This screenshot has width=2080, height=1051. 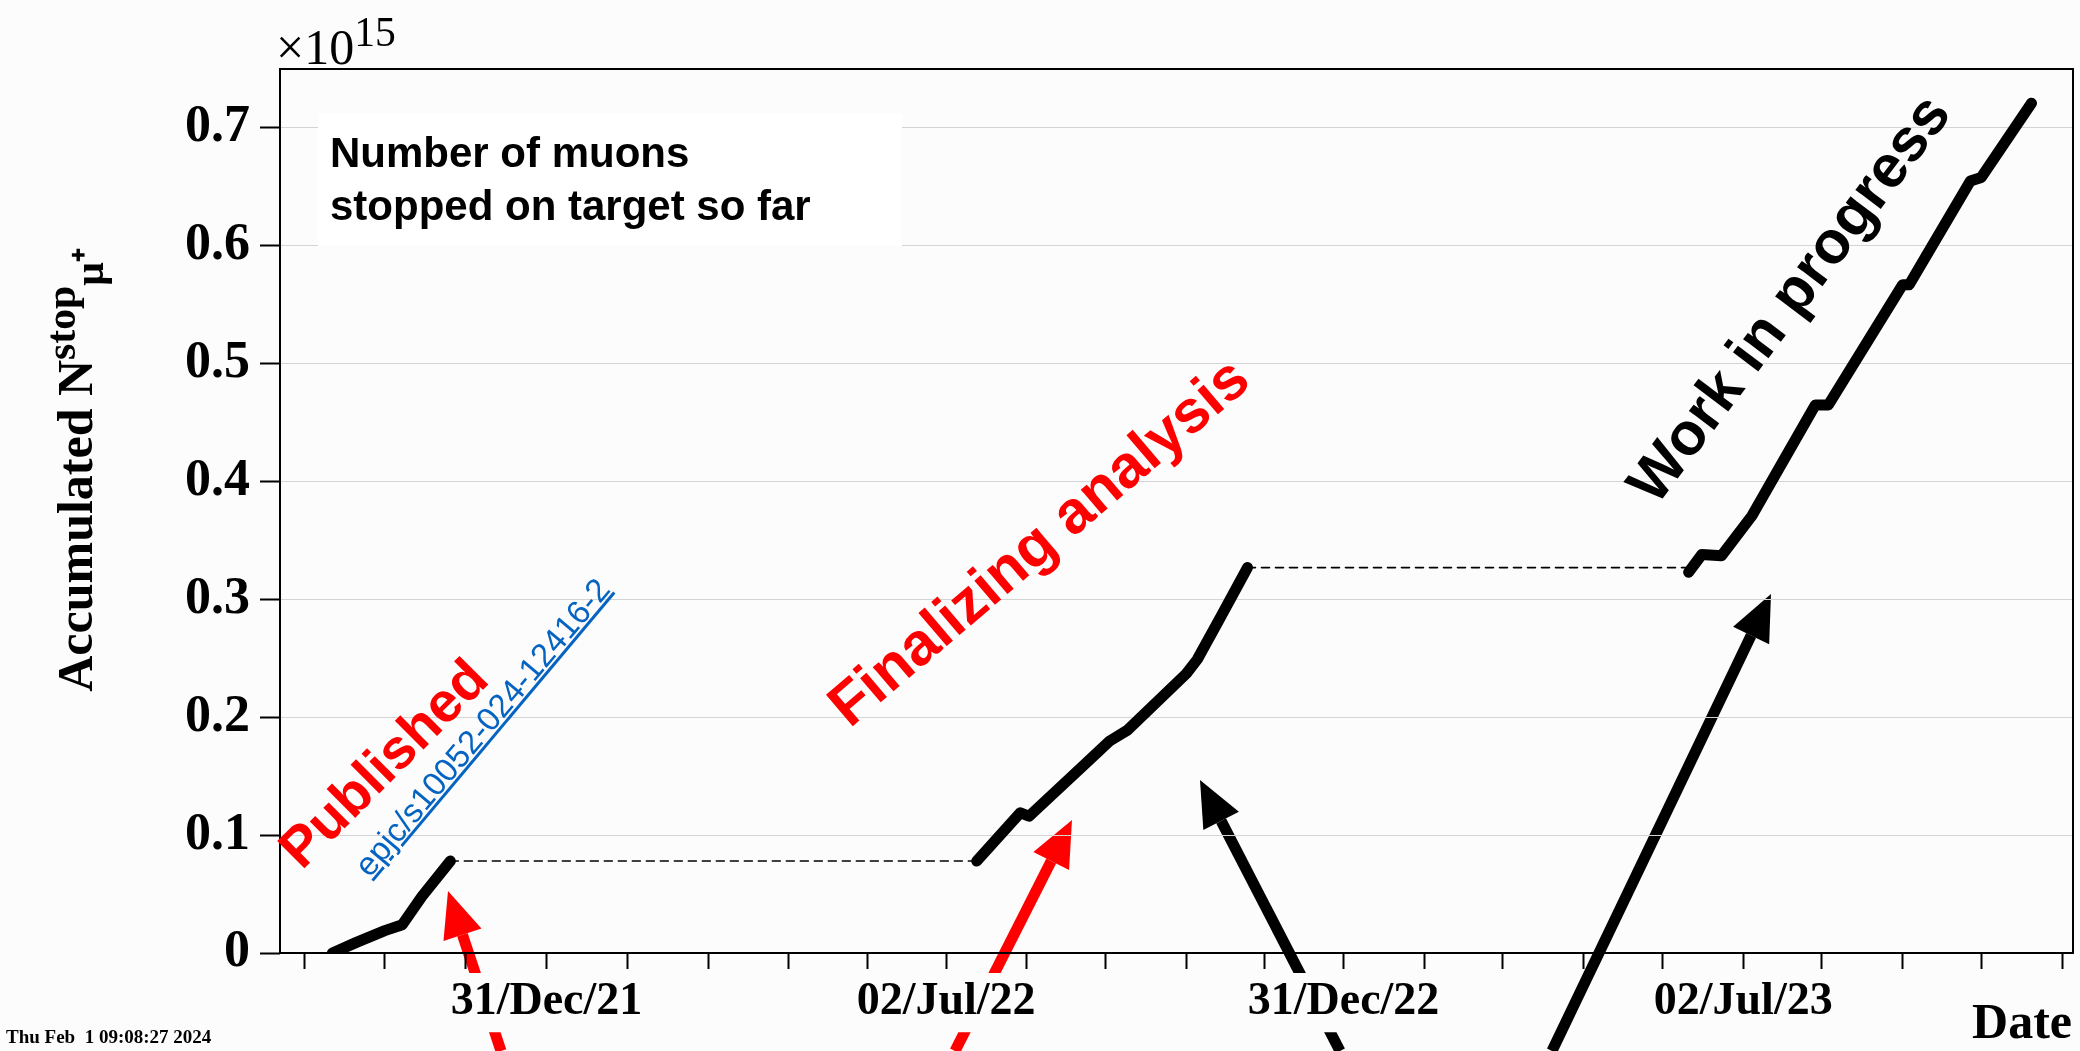 What do you see at coordinates (2022, 1021) in the screenshot?
I see `x-axis-title: Date` at bounding box center [2022, 1021].